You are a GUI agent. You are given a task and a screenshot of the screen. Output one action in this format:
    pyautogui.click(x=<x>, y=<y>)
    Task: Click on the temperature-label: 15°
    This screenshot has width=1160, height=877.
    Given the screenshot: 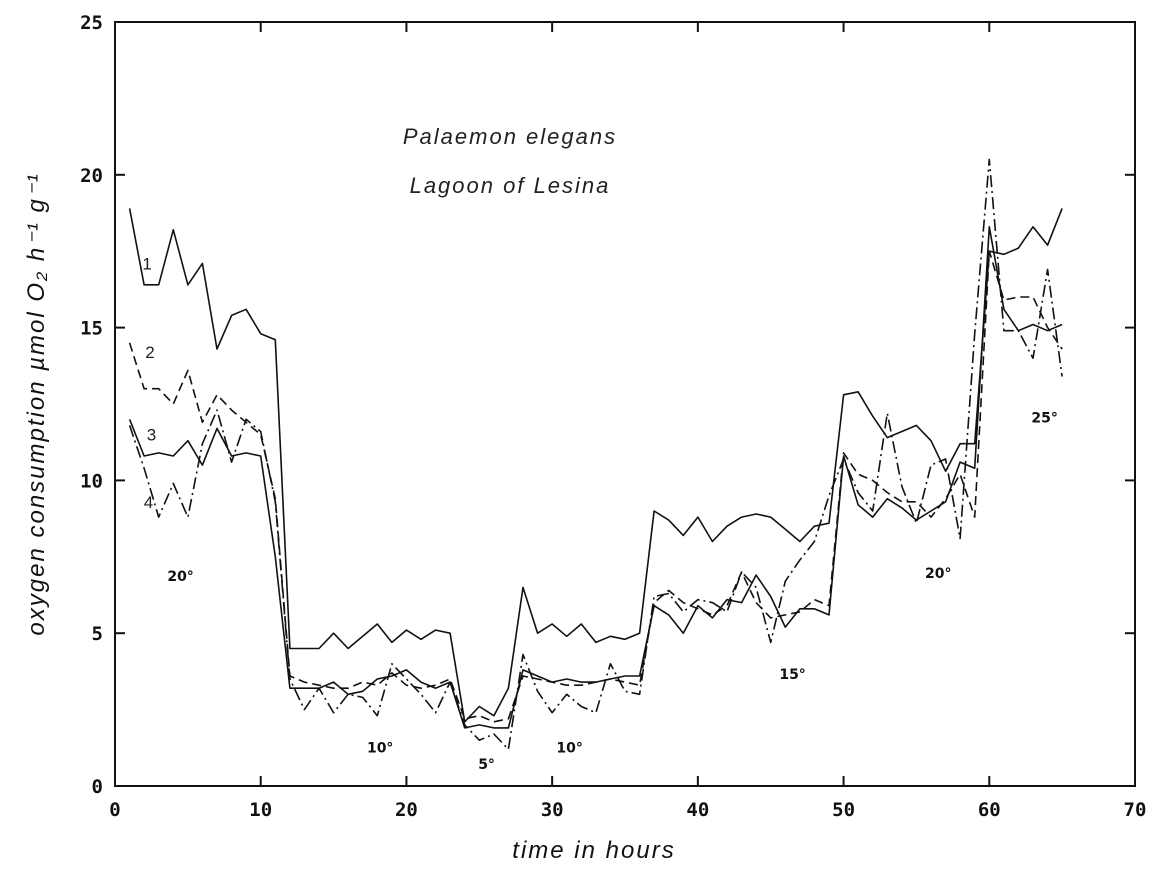 What is the action you would take?
    pyautogui.click(x=792, y=675)
    